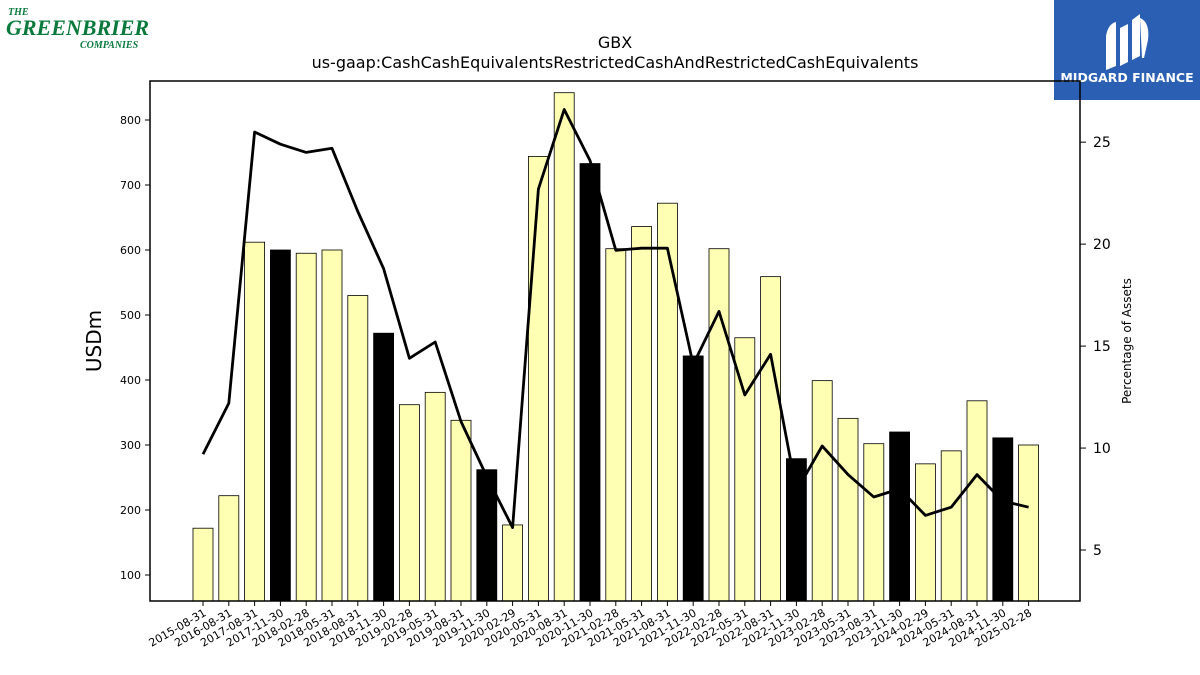 The width and height of the screenshot is (1200, 675). Describe the element at coordinates (130, 120) in the screenshot. I see `y-tick-label: 800` at that location.